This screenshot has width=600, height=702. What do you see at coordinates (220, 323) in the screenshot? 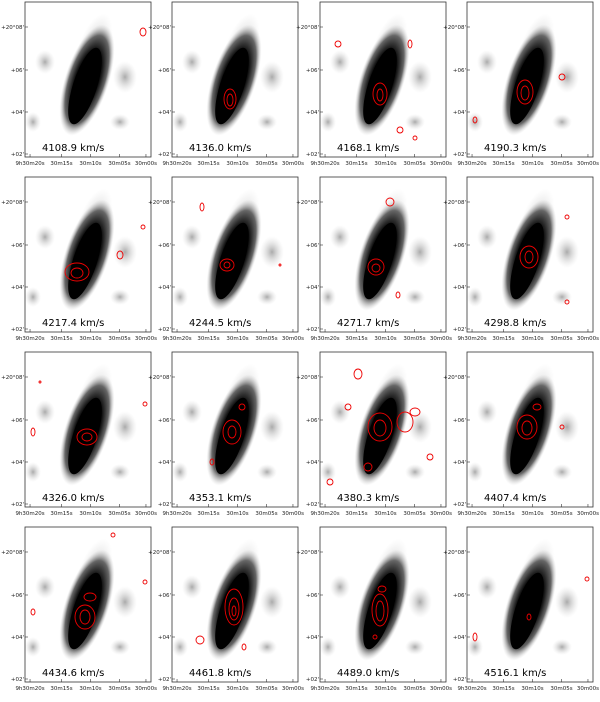
I see `velocity-label: 4244.5 km/s` at bounding box center [220, 323].